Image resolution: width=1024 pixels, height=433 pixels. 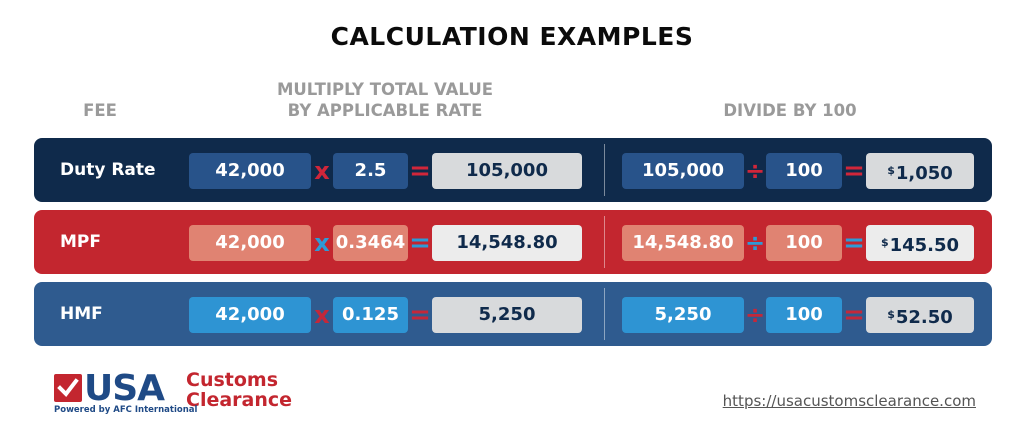 I want to click on row-label: MPF, so click(x=80, y=242).